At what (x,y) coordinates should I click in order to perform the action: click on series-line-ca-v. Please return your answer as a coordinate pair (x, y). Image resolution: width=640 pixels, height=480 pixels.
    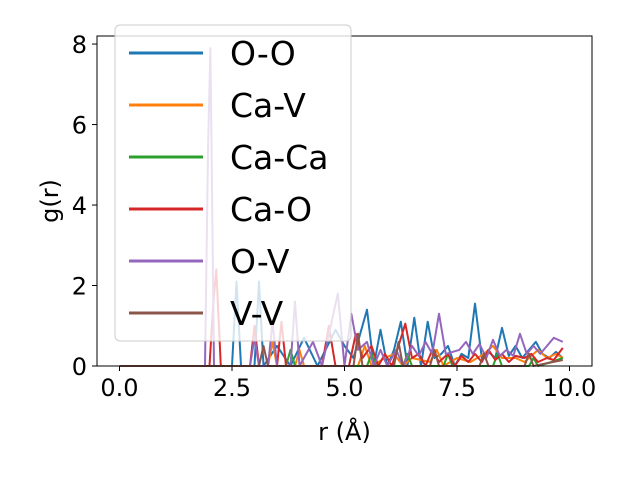
    Looking at the image, I should click on (341, 353).